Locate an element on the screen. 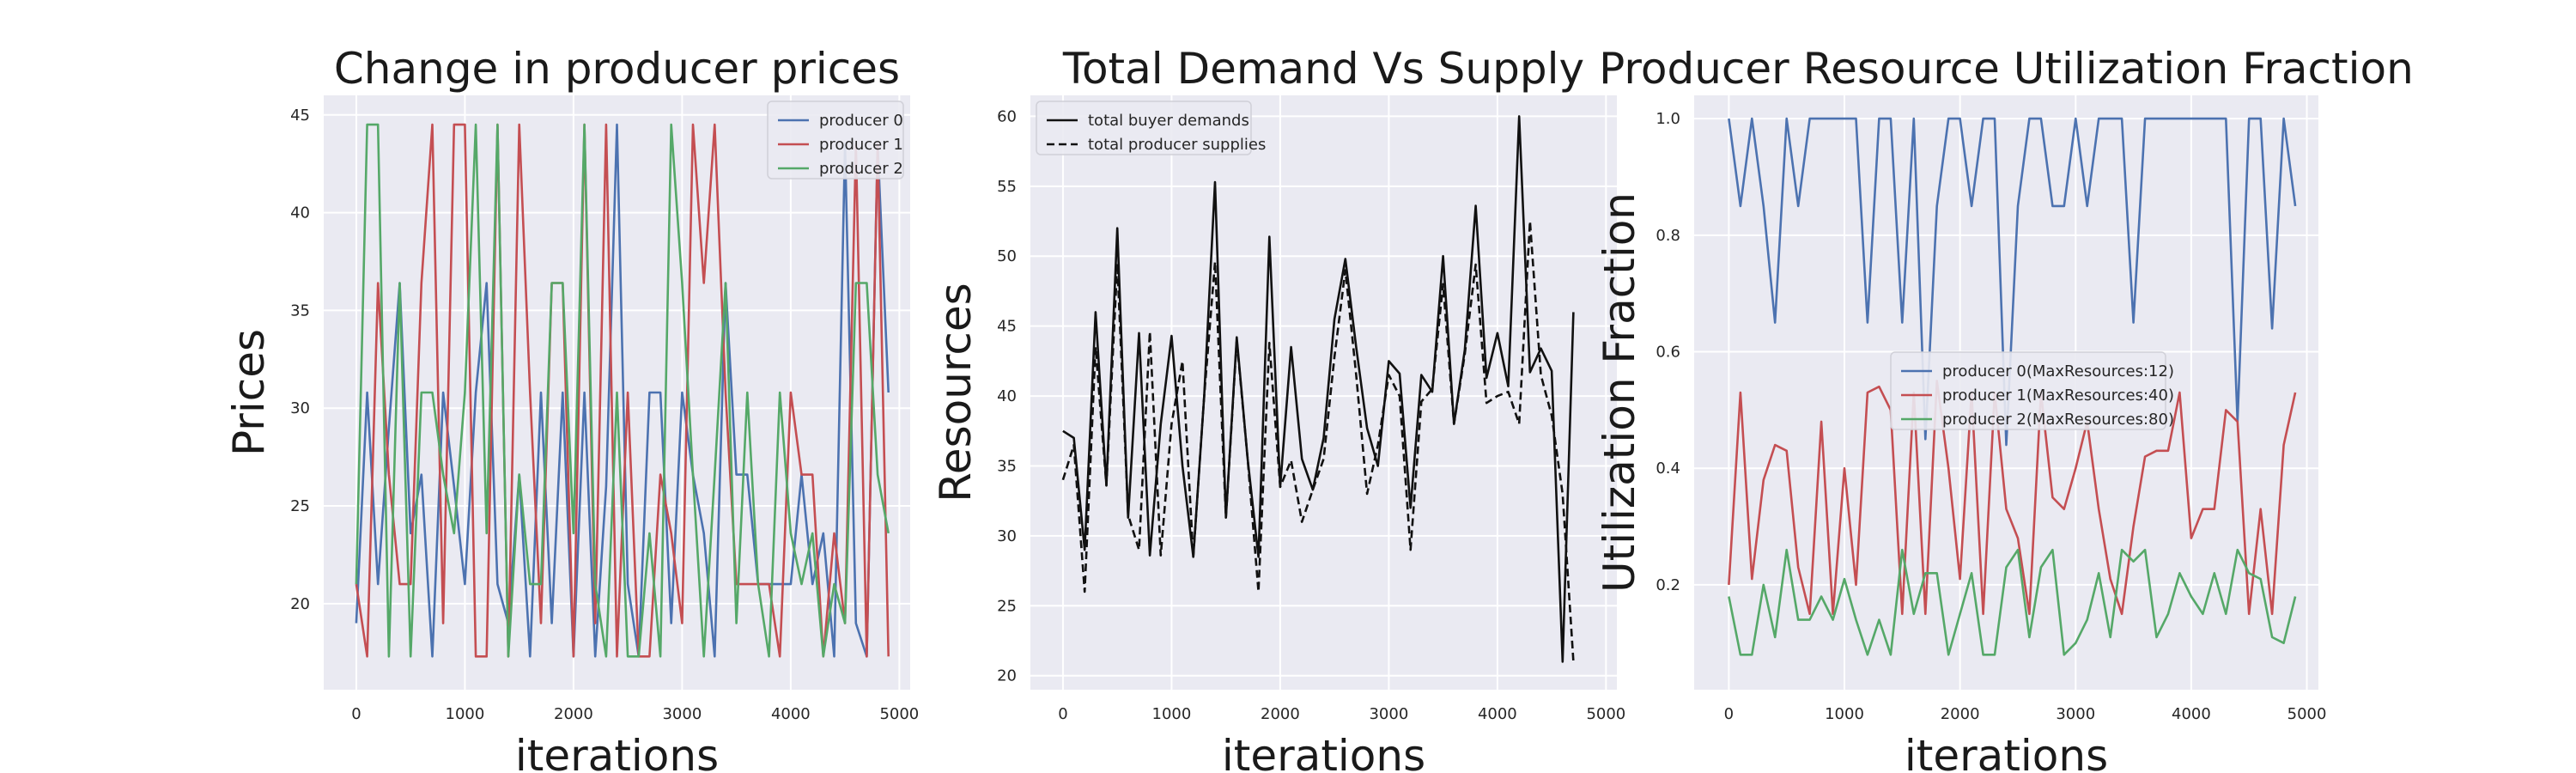  legend-entry: producer 1(MaxResources:40) is located at coordinates (2058, 395).